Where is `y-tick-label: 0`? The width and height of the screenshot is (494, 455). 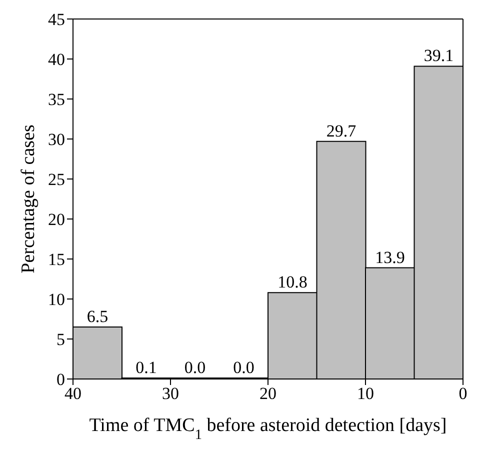 y-tick-label: 0 is located at coordinates (60, 380).